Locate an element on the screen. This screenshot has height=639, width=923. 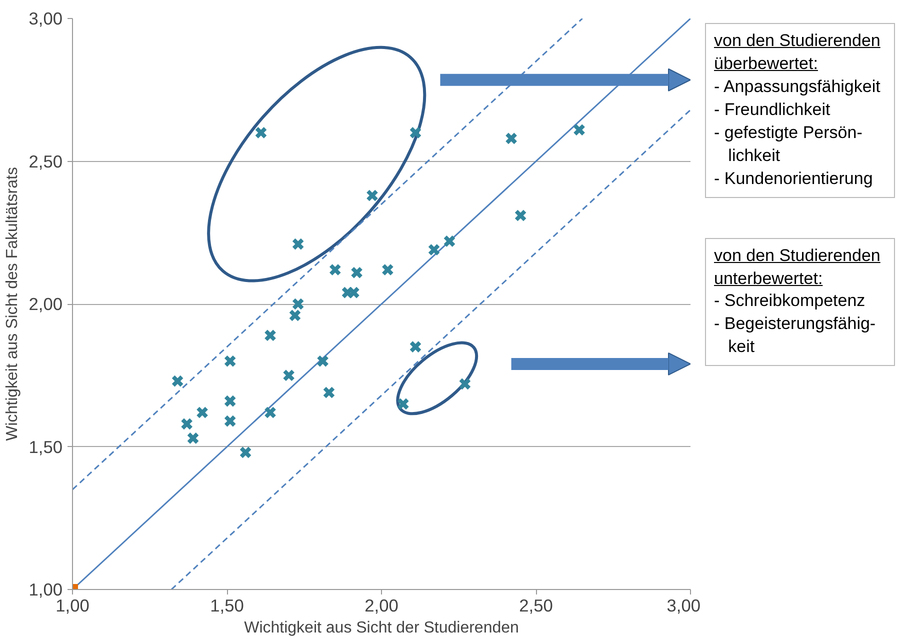
y-tick-label: 2,50 is located at coordinates (45, 161).